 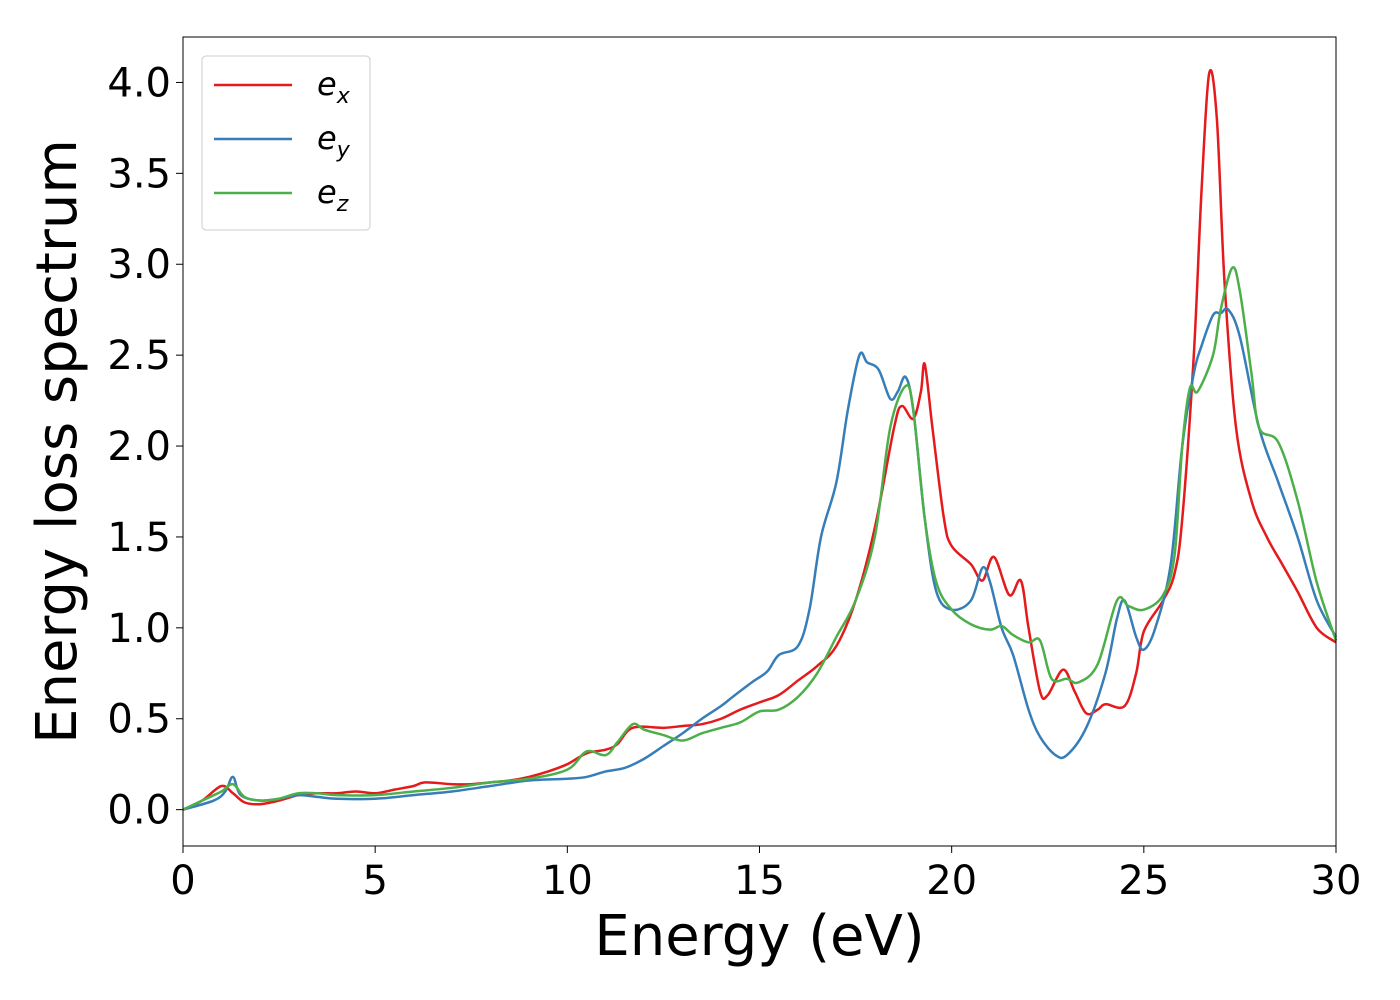 What do you see at coordinates (759, 881) in the screenshot?
I see `x-tick-label: 15` at bounding box center [759, 881].